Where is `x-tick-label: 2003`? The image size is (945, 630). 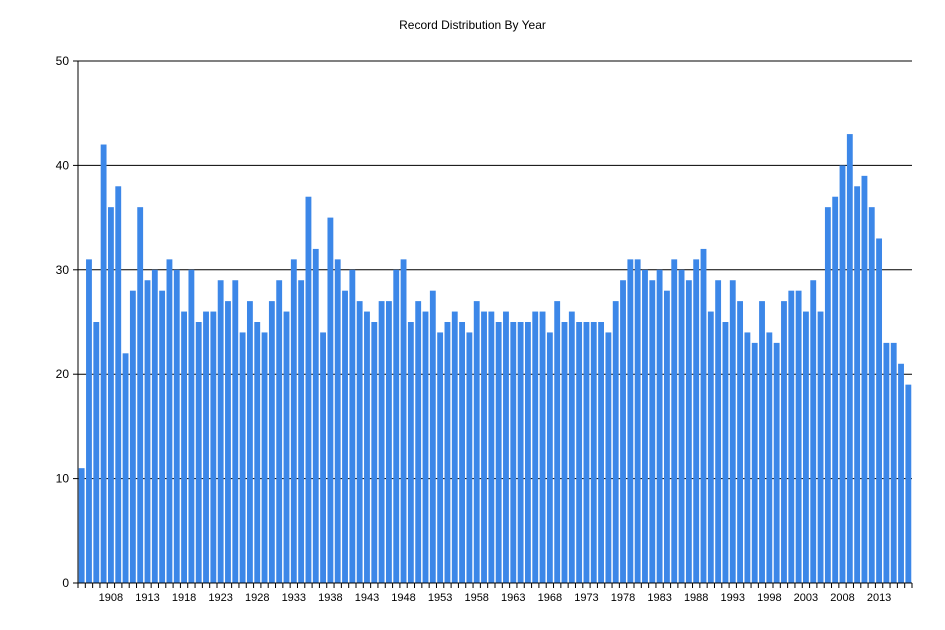 x-tick-label: 2003 is located at coordinates (806, 598).